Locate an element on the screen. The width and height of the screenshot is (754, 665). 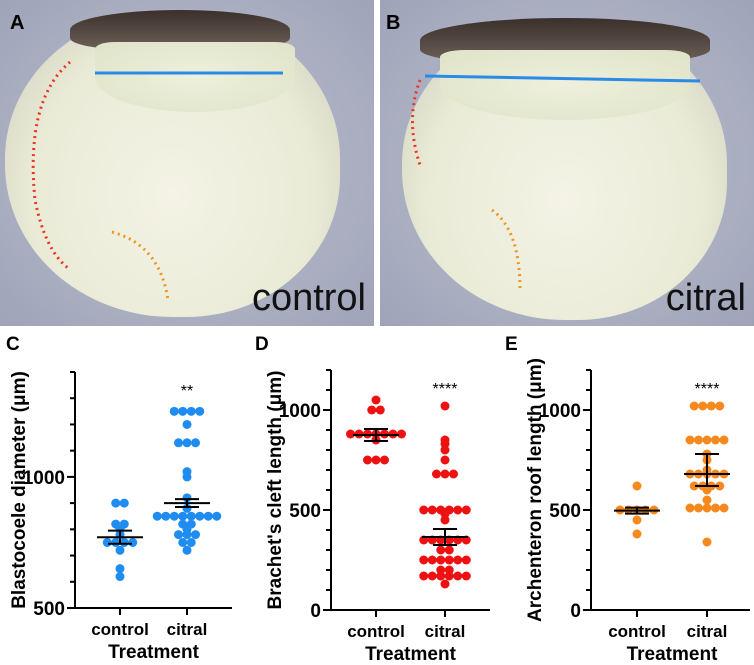
blue-line is located at coordinates (562, 78).